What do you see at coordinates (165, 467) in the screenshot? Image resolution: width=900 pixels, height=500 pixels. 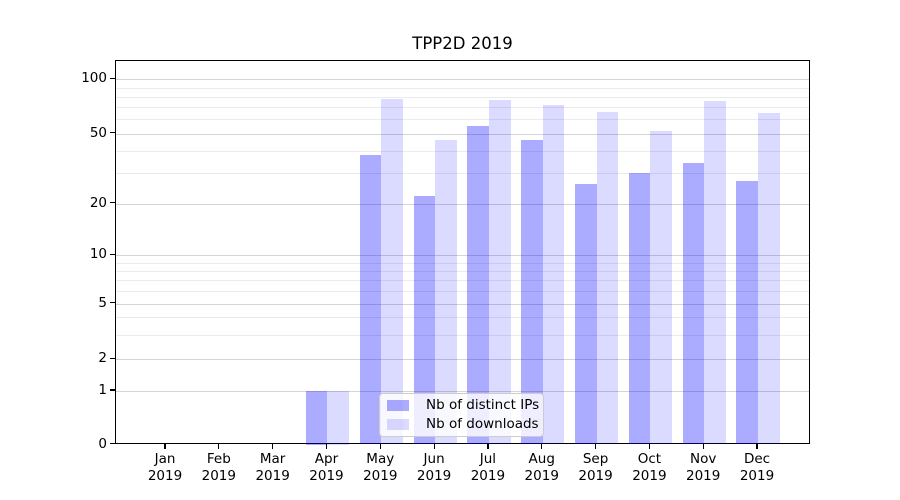 I see `x-tick-label: Jan 2019` at bounding box center [165, 467].